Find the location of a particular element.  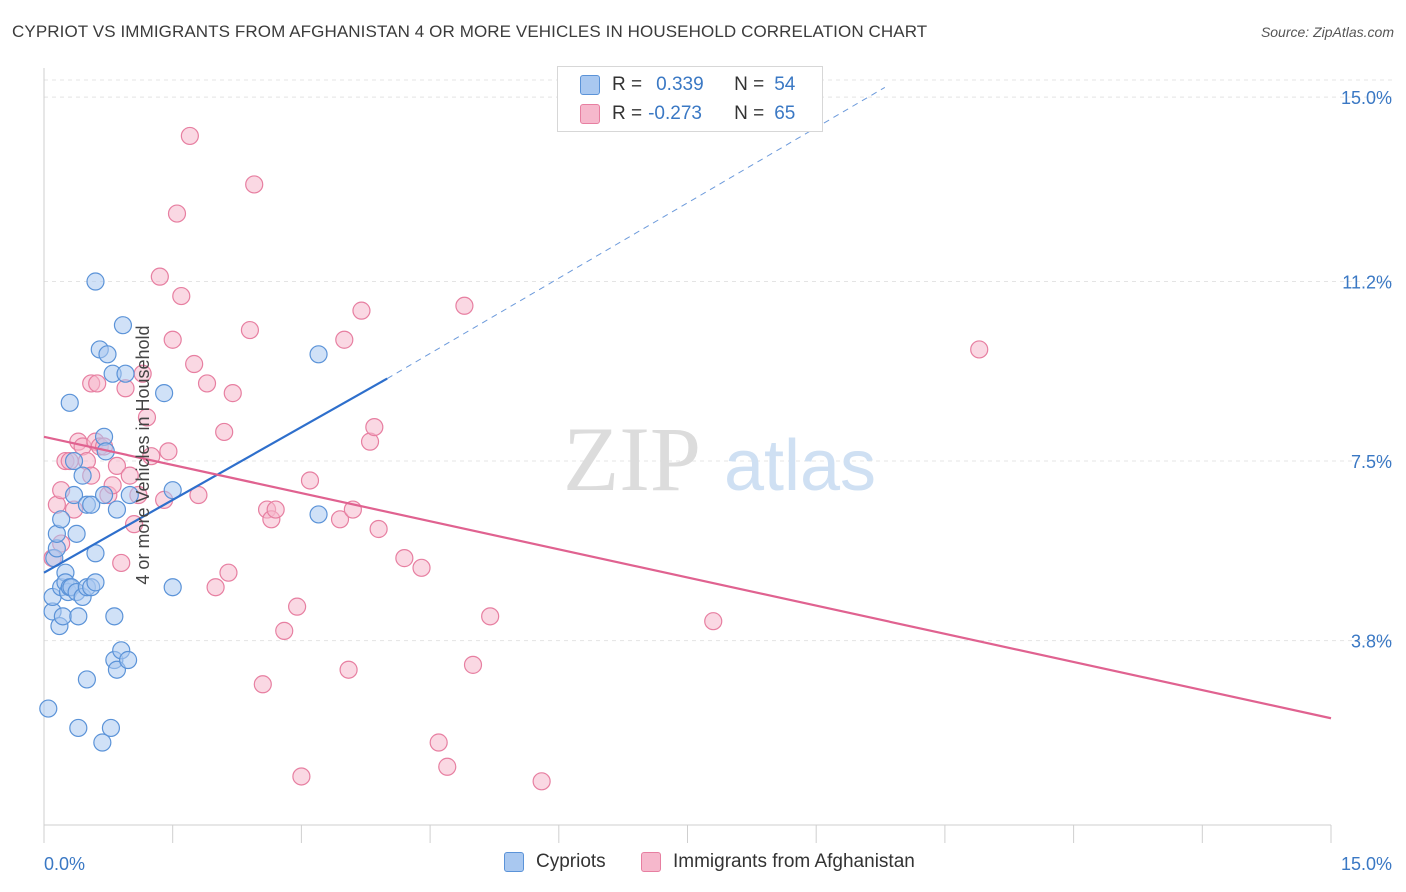

y-tick-label: 3.8% is located at coordinates (1371, 642).